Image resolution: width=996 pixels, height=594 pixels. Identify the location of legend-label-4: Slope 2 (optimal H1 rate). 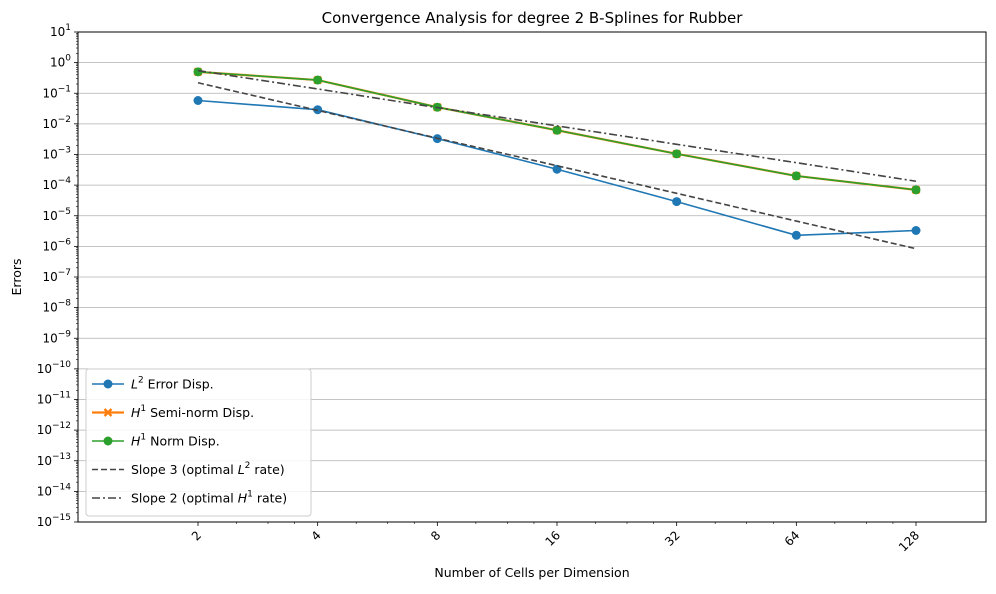
(209, 498).